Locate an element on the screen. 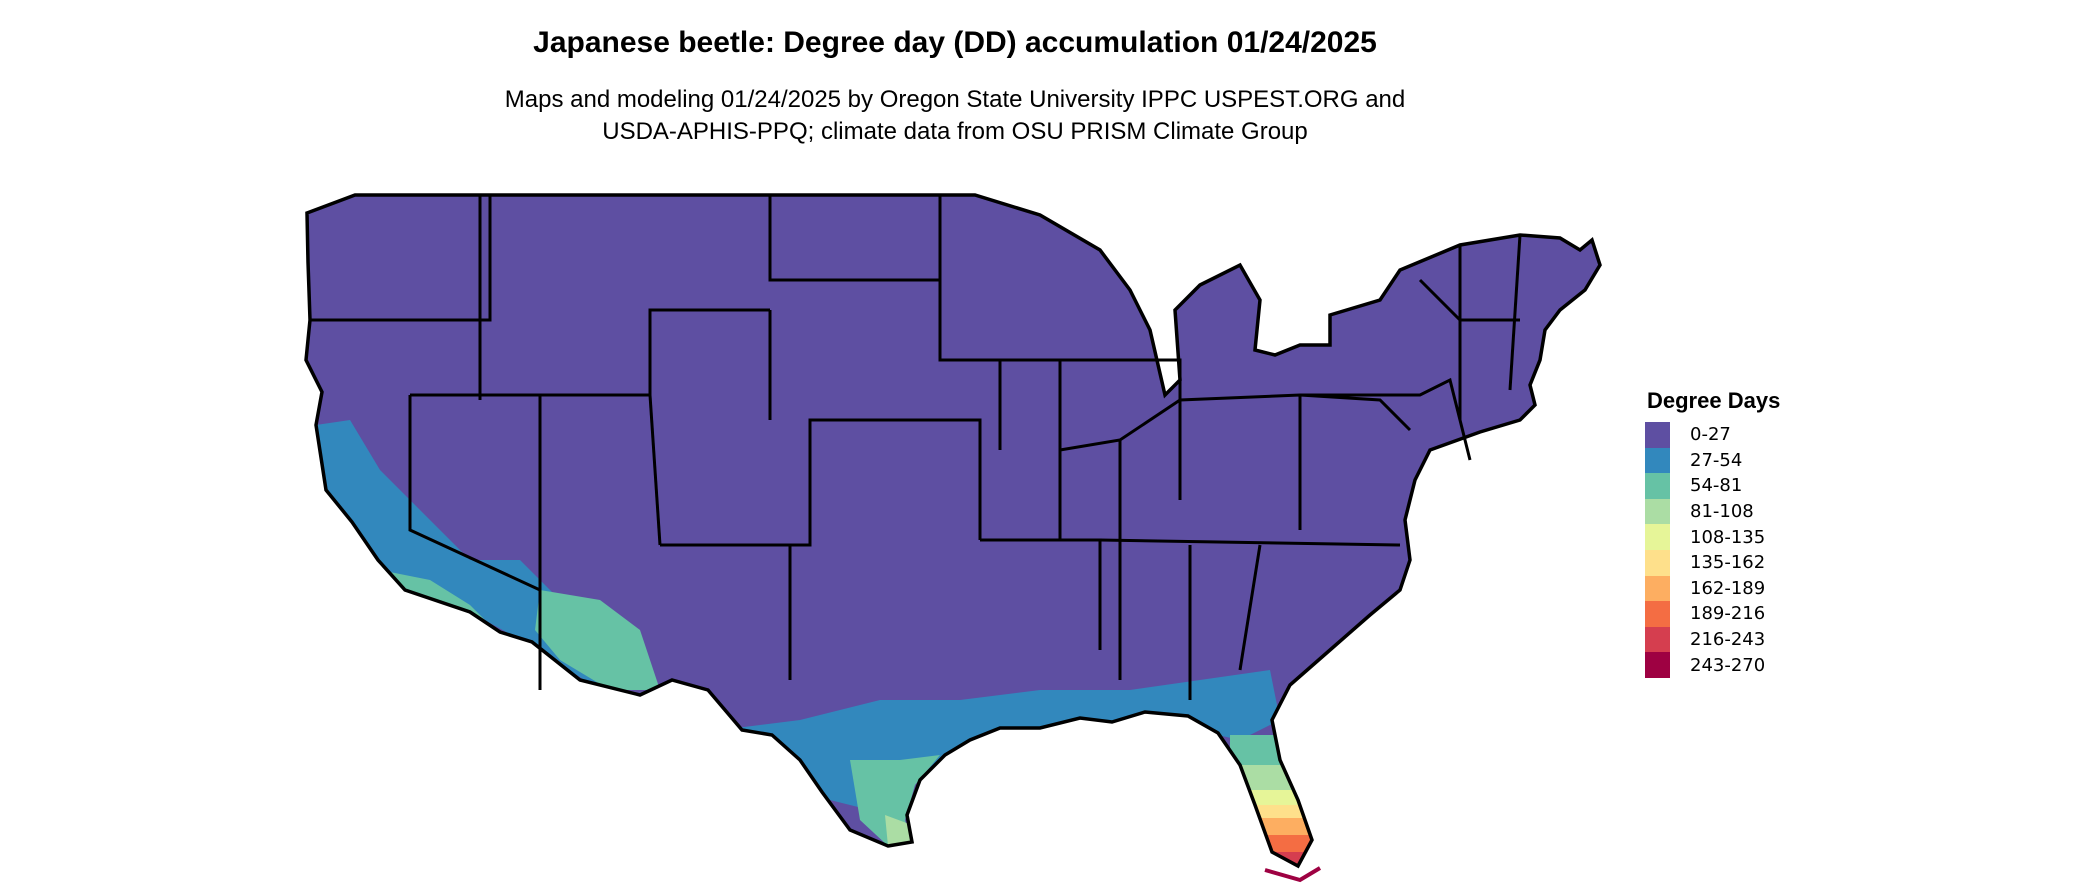  legend-item: 189-216 is located at coordinates (1712, 614).